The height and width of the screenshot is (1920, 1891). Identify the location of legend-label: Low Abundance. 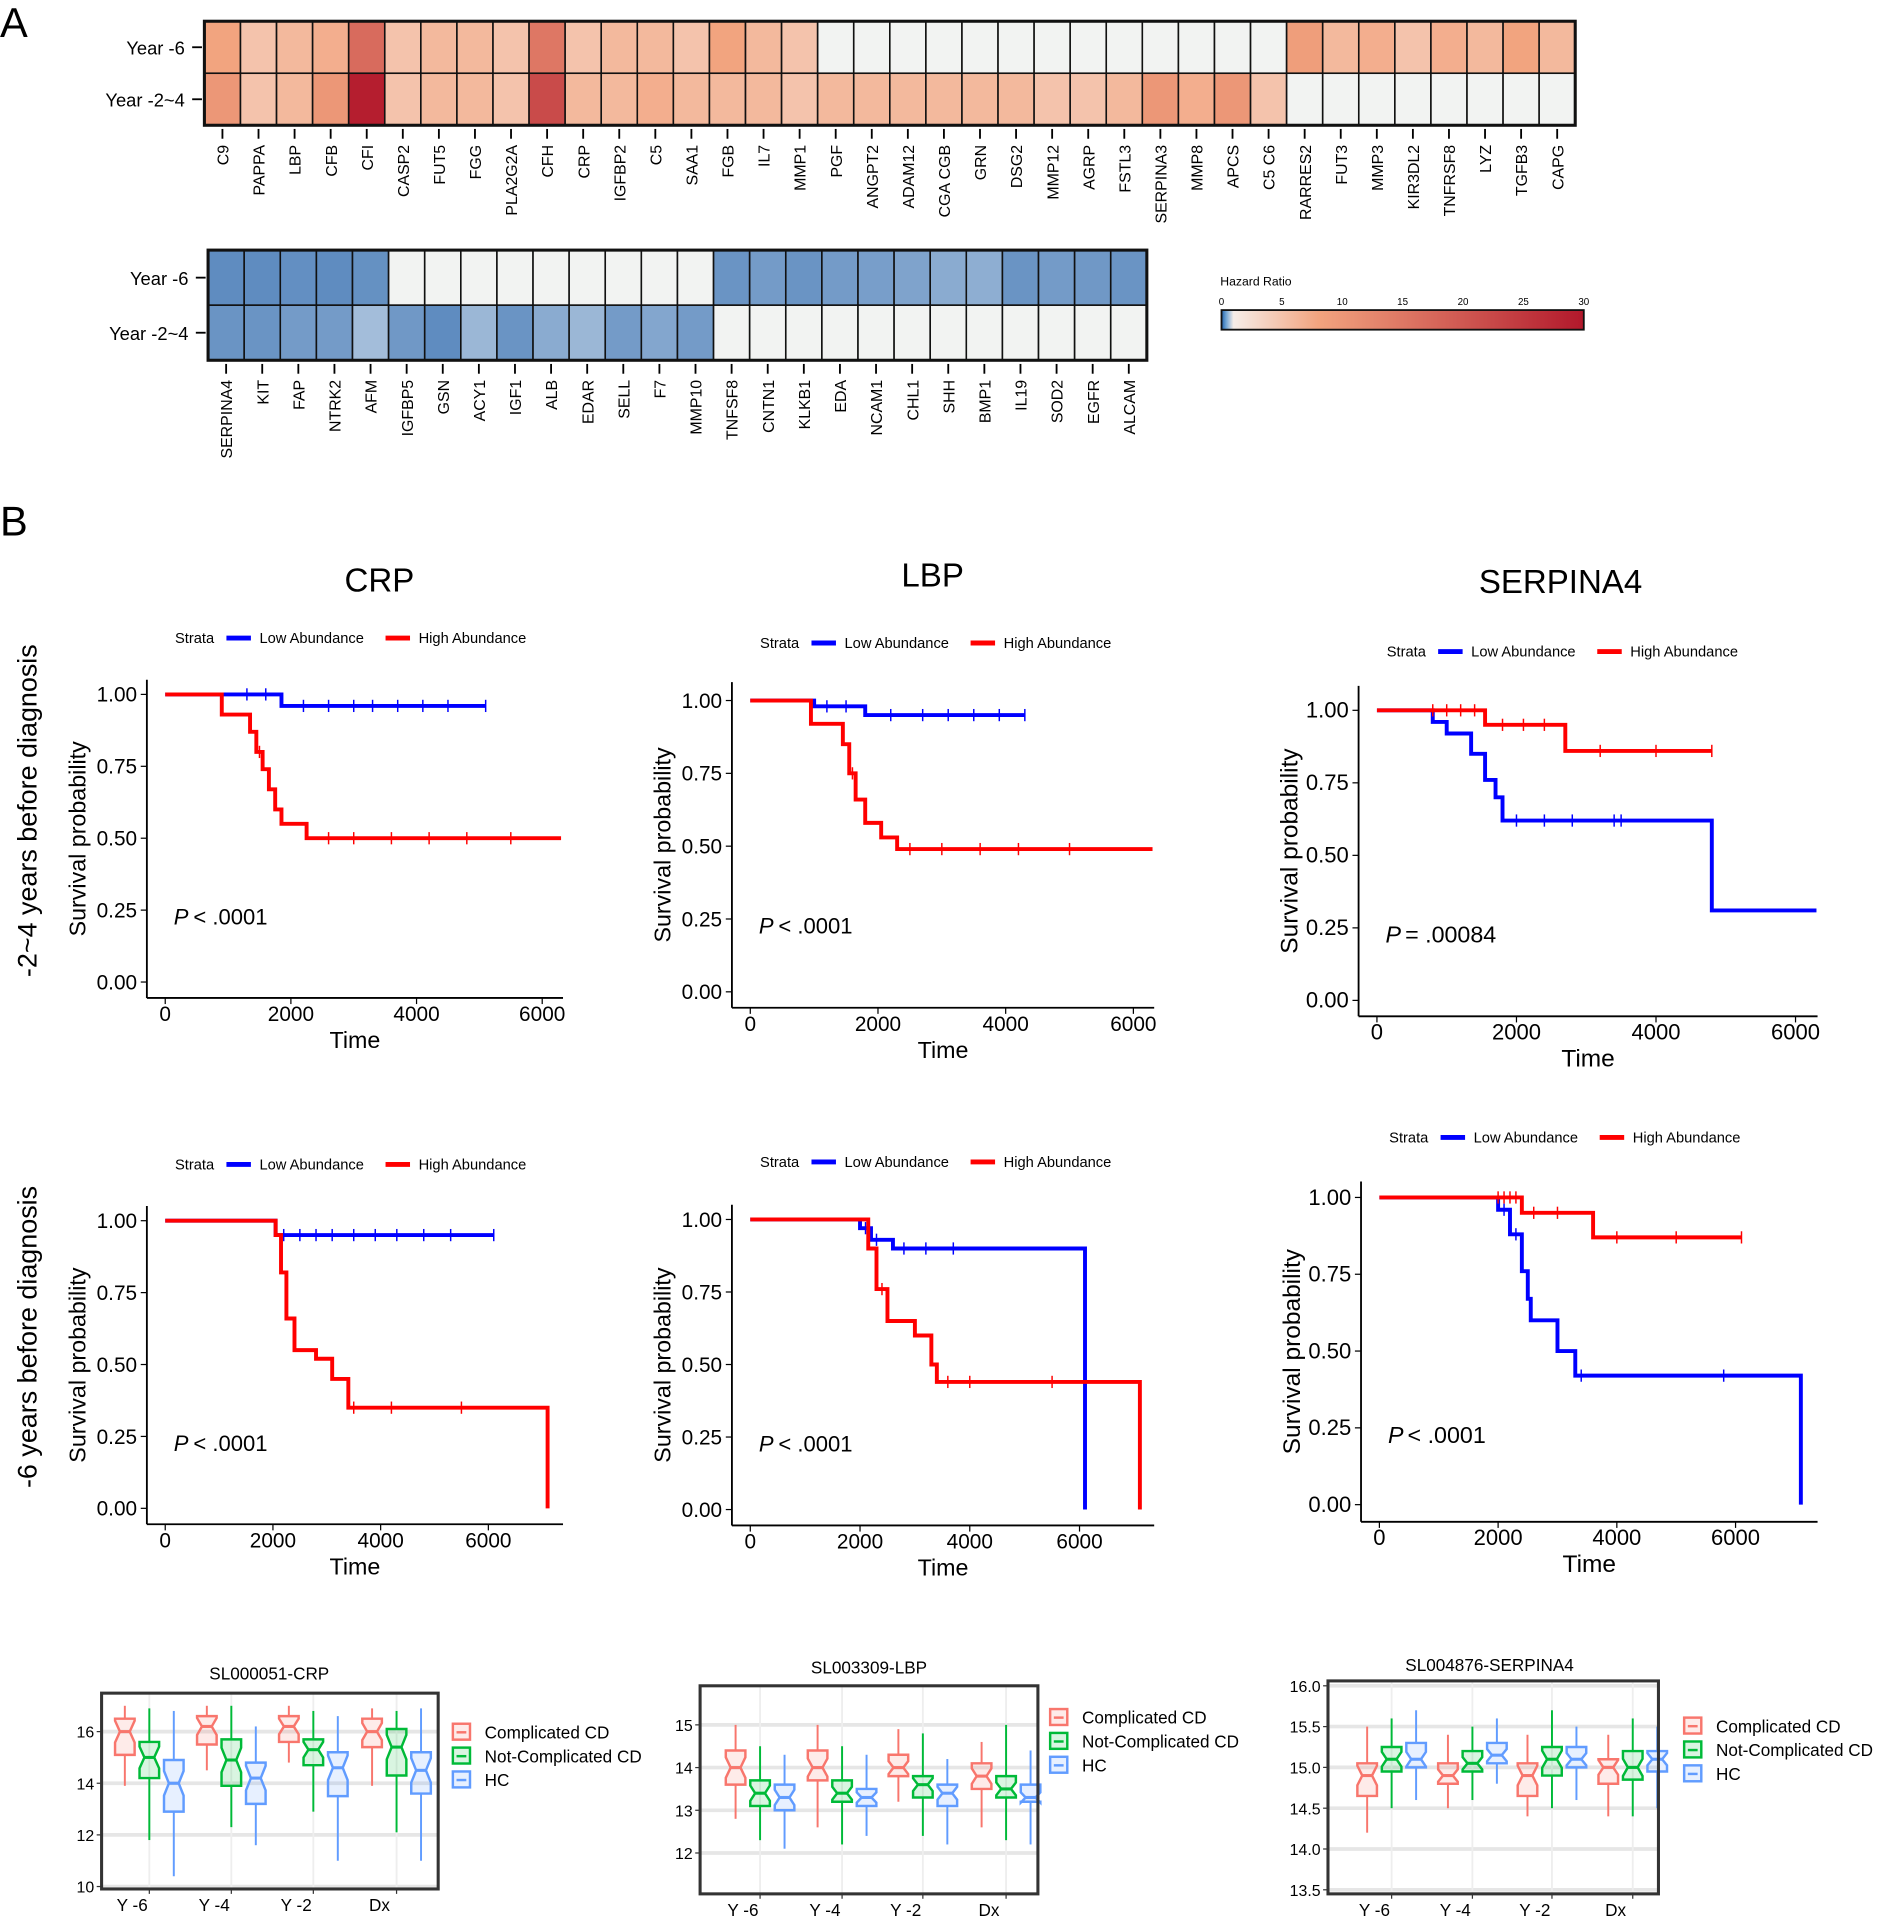
(1526, 1138).